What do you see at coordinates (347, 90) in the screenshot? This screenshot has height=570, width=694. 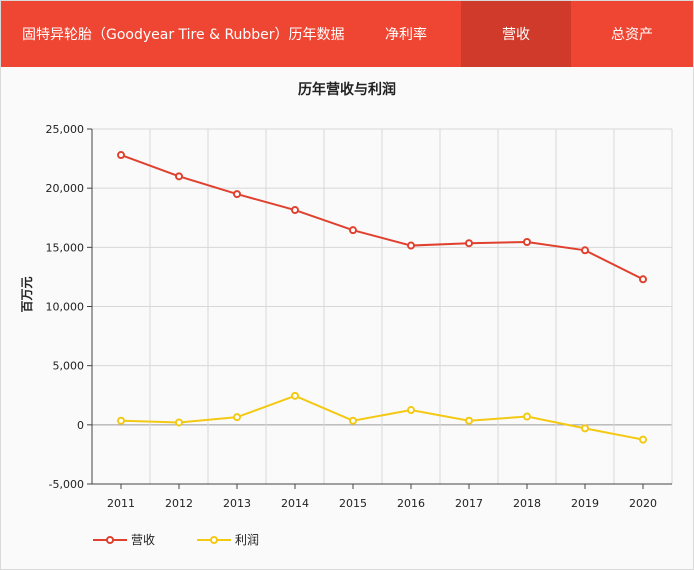 I see `chart-title: 历年营收与利润` at bounding box center [347, 90].